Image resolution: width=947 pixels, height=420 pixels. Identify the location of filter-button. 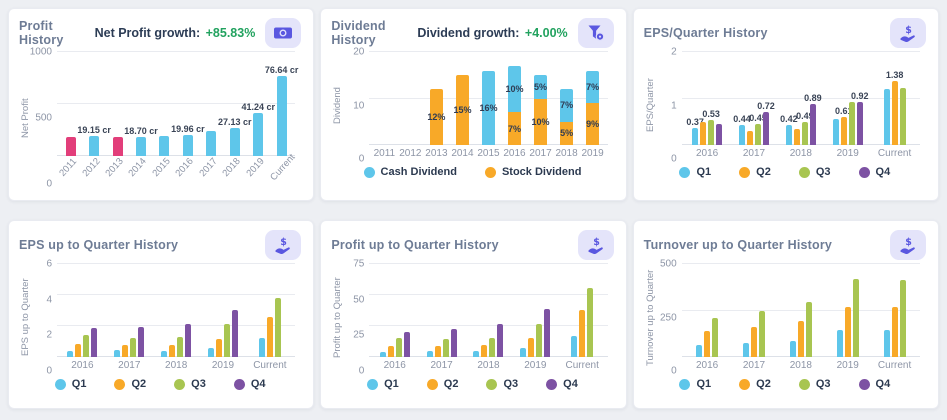
(595, 33).